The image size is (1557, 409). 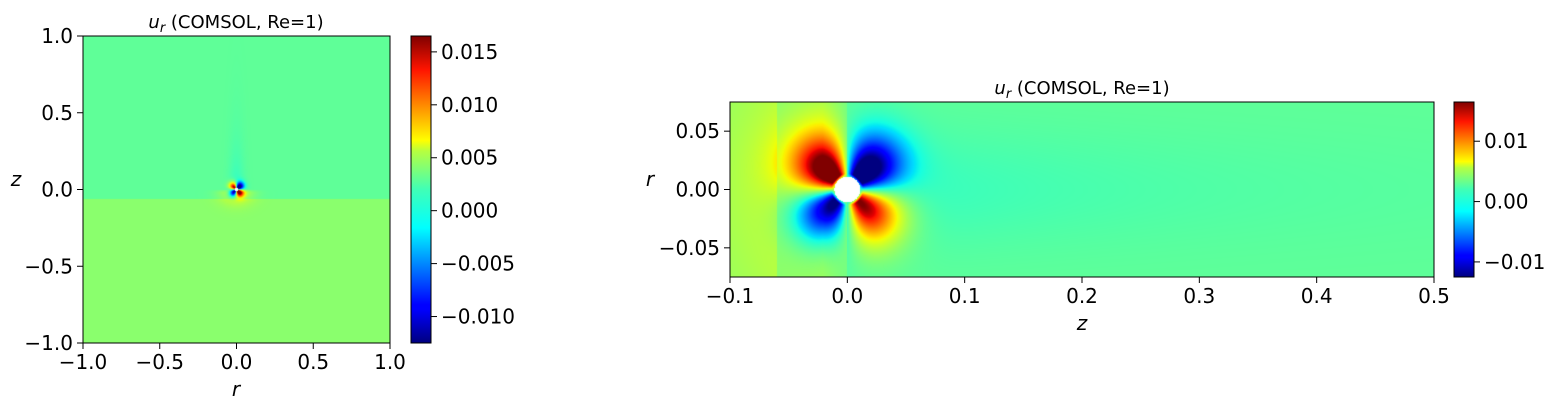 I want to click on y-tick-label: −0.05, so click(x=689, y=248).